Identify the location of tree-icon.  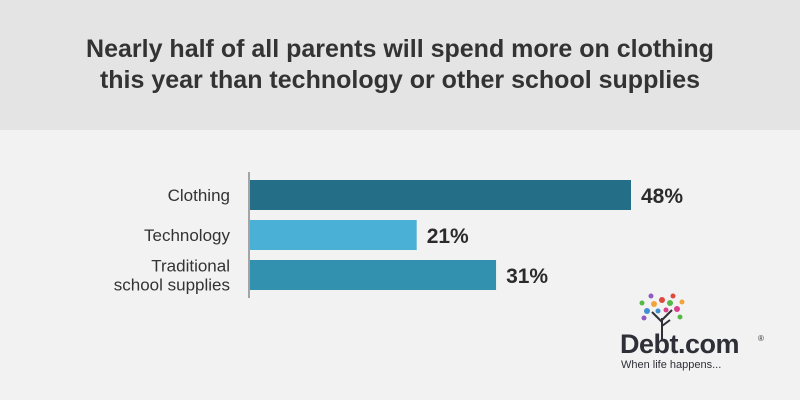
(662, 316).